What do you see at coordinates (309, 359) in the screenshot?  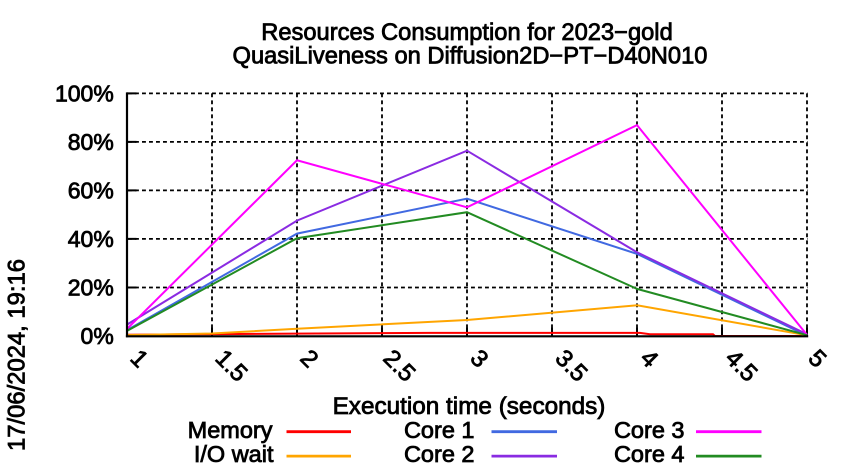 I see `svg-text: 2` at bounding box center [309, 359].